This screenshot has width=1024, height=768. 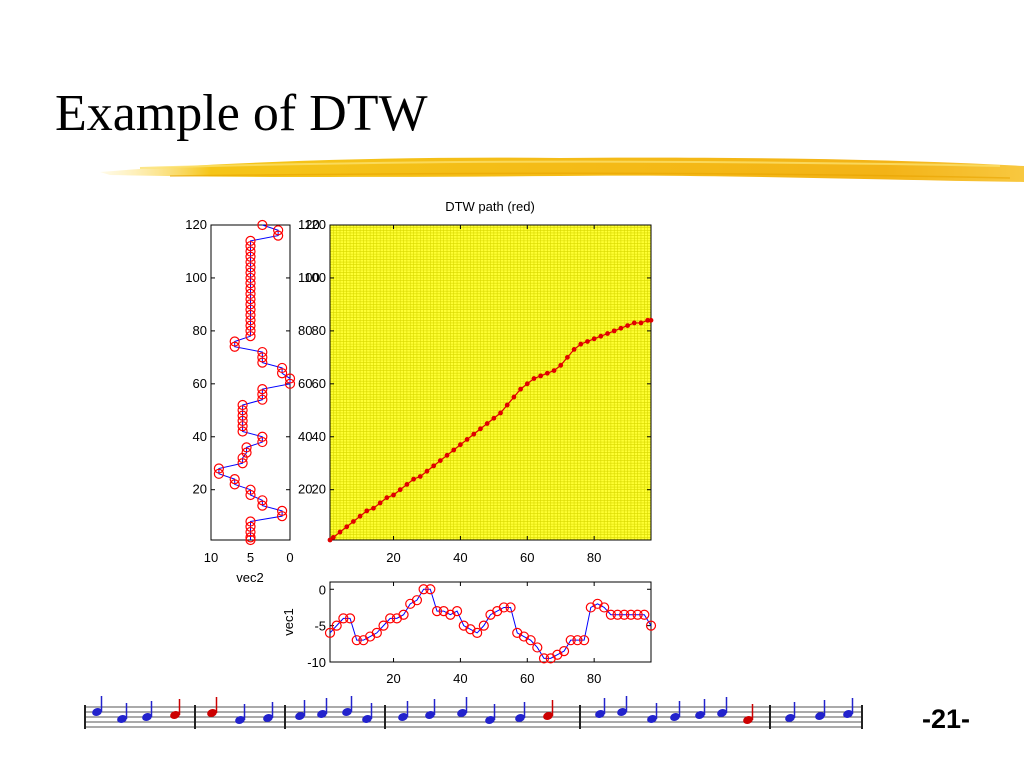 What do you see at coordinates (477, 357) in the screenshot?
I see `dtw-matrix-y-ticks: 20 40 60 80 100 120` at bounding box center [477, 357].